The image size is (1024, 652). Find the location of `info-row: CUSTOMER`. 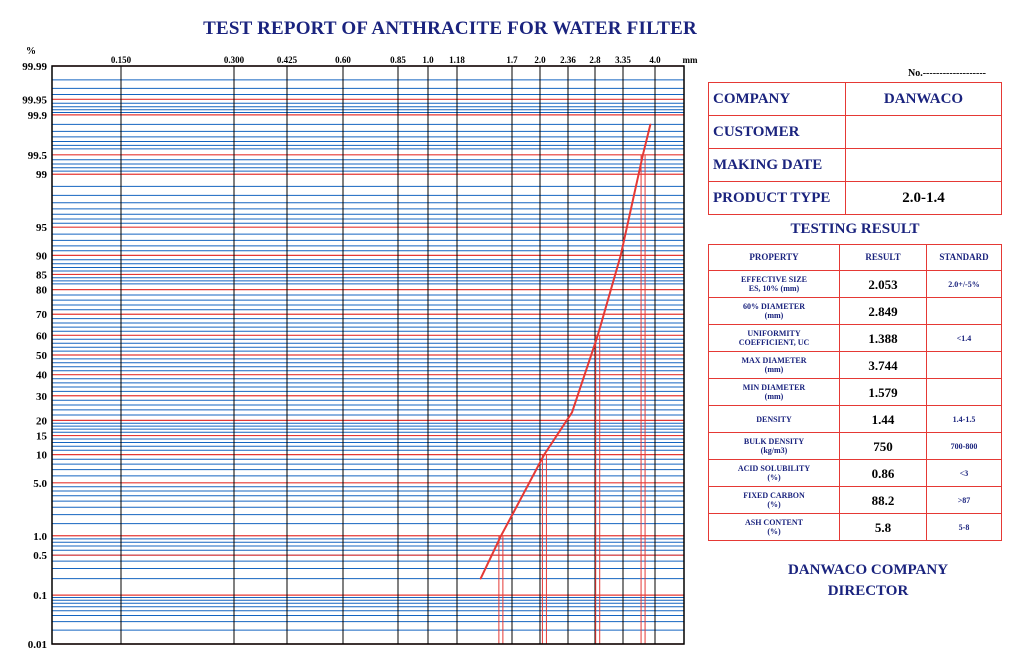

info-row: CUSTOMER is located at coordinates (855, 132).